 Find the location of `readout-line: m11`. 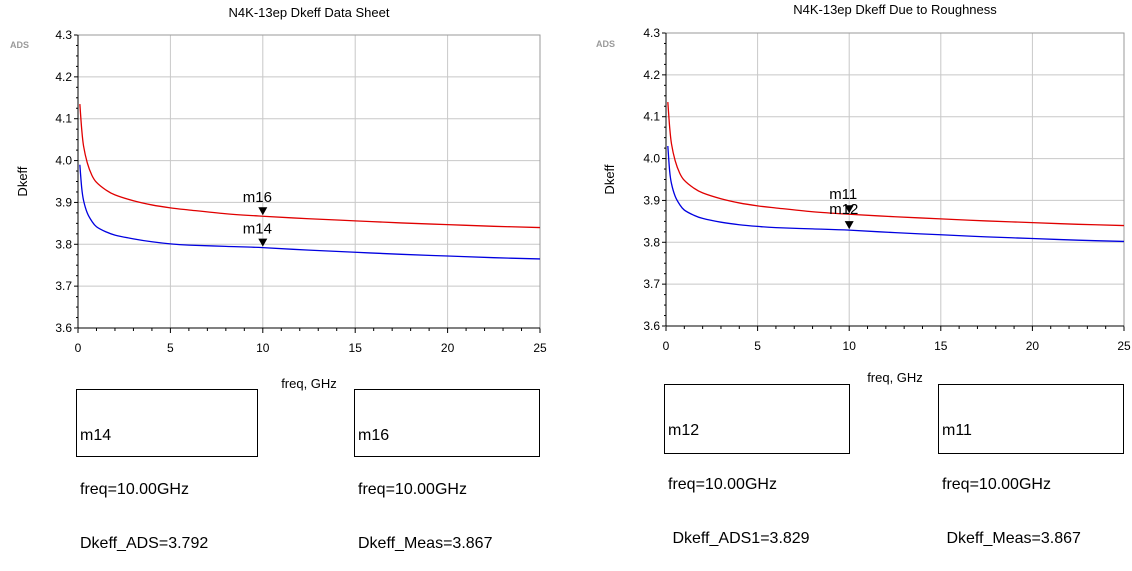

readout-line: m11 is located at coordinates (957, 430).